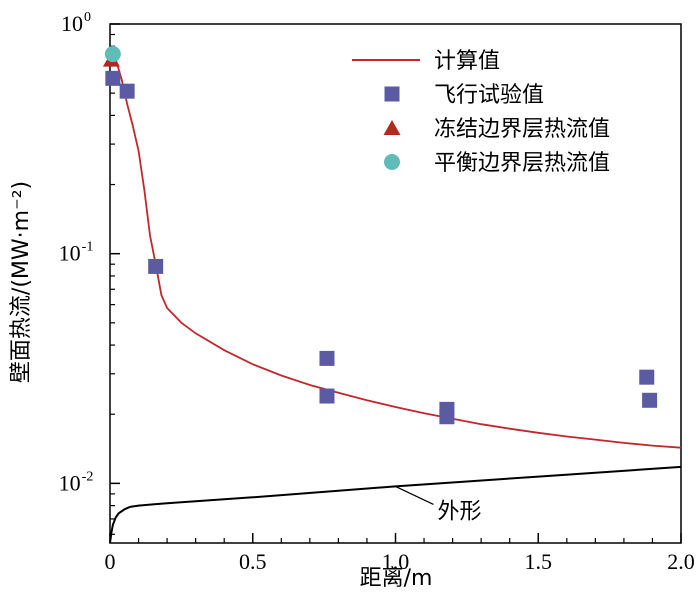 This screenshot has width=700, height=597. What do you see at coordinates (392, 94) in the screenshot?
I see `legend-swatch-square` at bounding box center [392, 94].